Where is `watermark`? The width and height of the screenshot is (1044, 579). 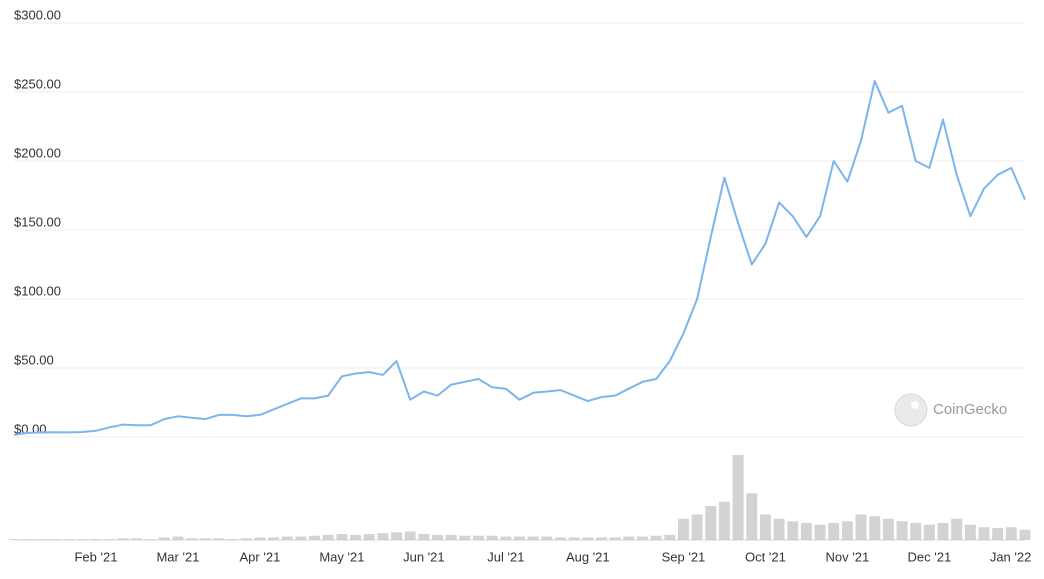 watermark is located at coordinates (911, 410).